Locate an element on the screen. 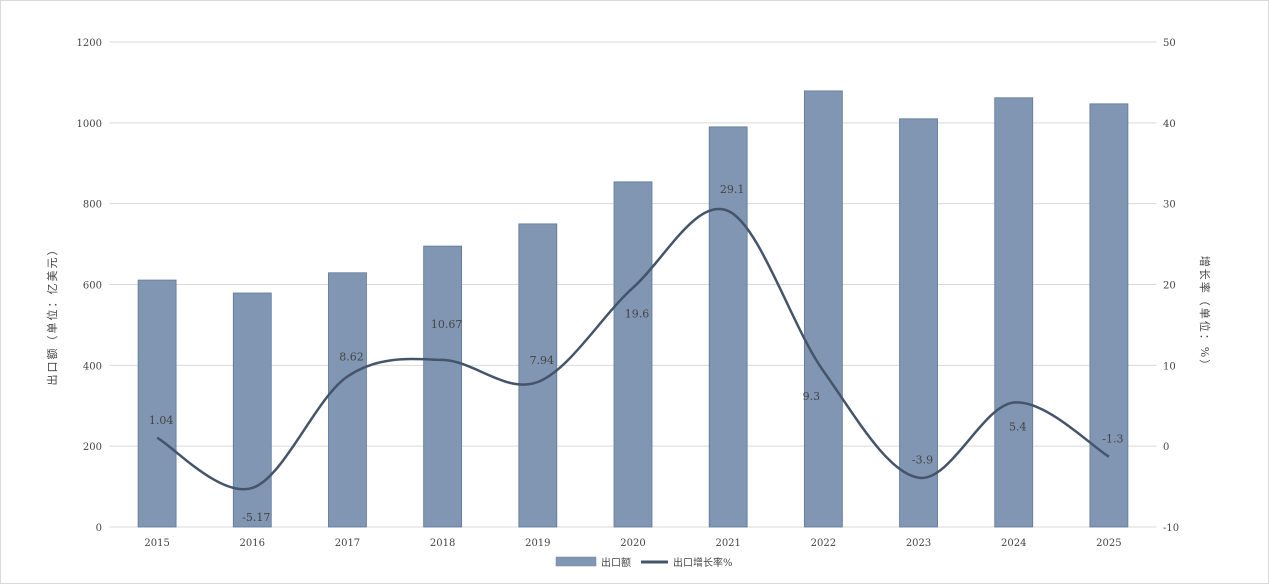 The image size is (1269, 587). x-tick-label: 2025 is located at coordinates (1108, 543).